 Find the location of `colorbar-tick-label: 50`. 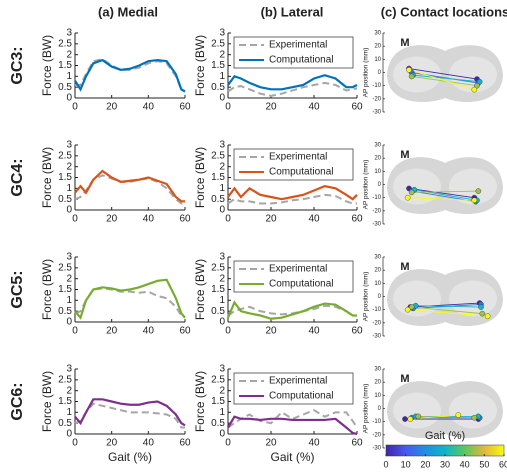

colorbar-tick-label: 50 is located at coordinates (484, 464).